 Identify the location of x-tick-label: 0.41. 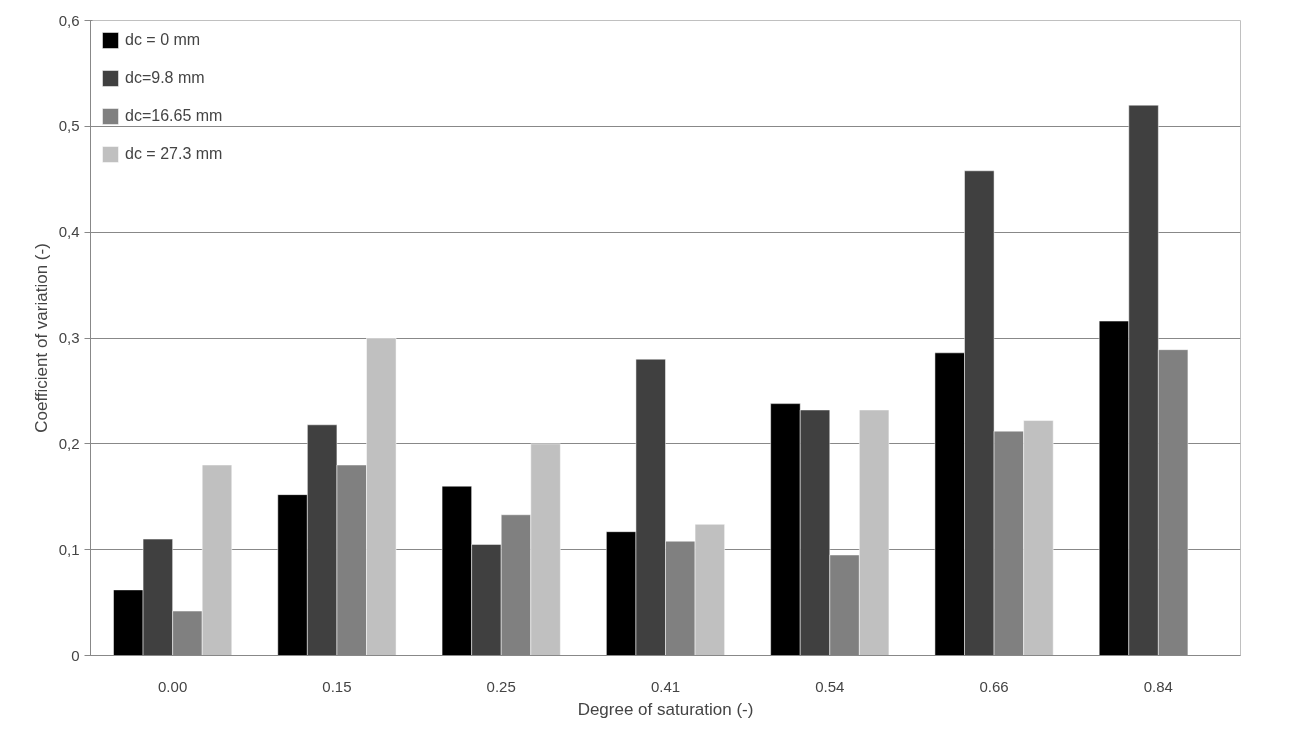
(665, 686).